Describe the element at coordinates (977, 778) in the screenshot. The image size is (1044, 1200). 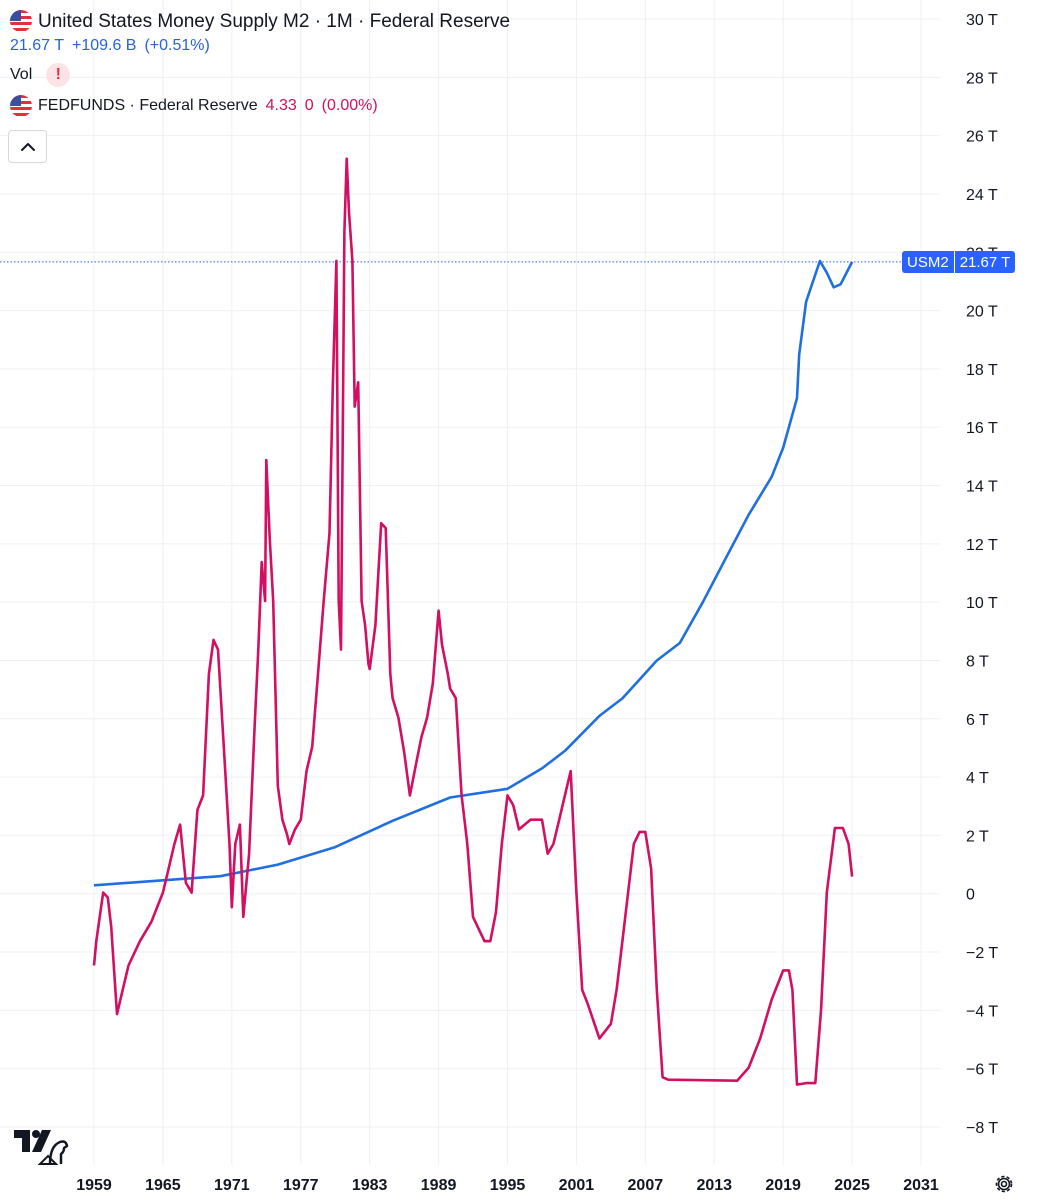
I see `y-tick-label: 4 T` at that location.